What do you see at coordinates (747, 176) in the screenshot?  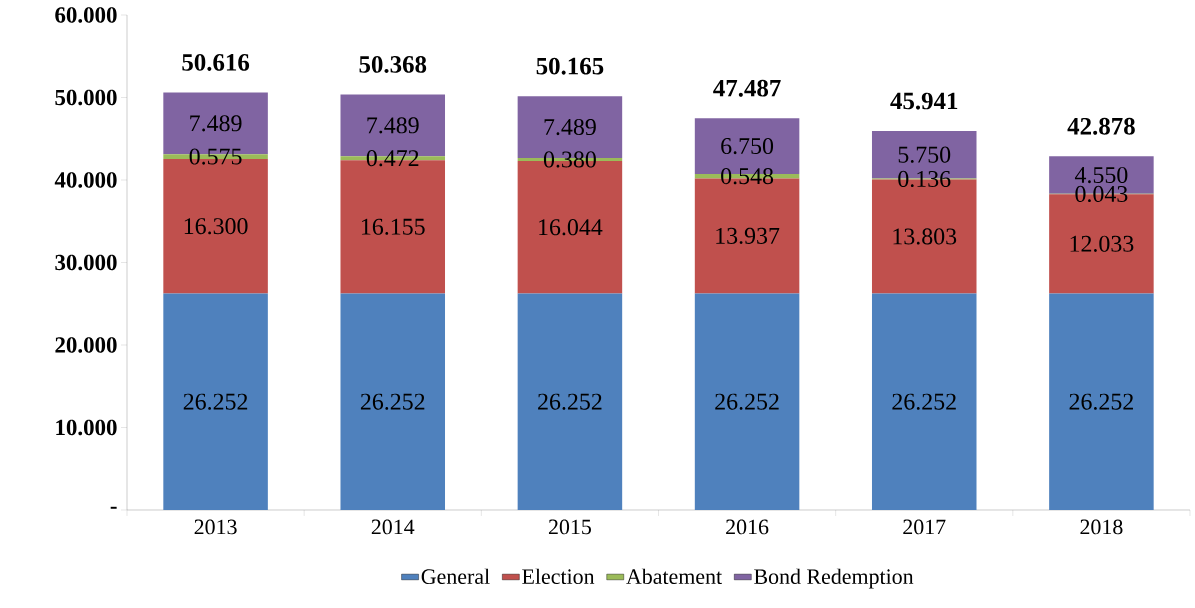 I see `data-label: 0.548` at bounding box center [747, 176].